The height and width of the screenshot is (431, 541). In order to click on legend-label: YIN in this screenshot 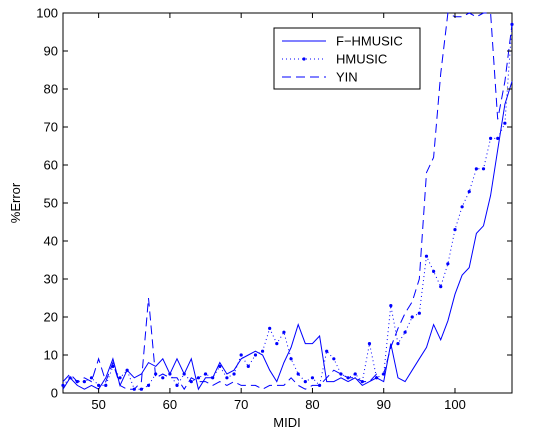, I will do `click(347, 77)`.